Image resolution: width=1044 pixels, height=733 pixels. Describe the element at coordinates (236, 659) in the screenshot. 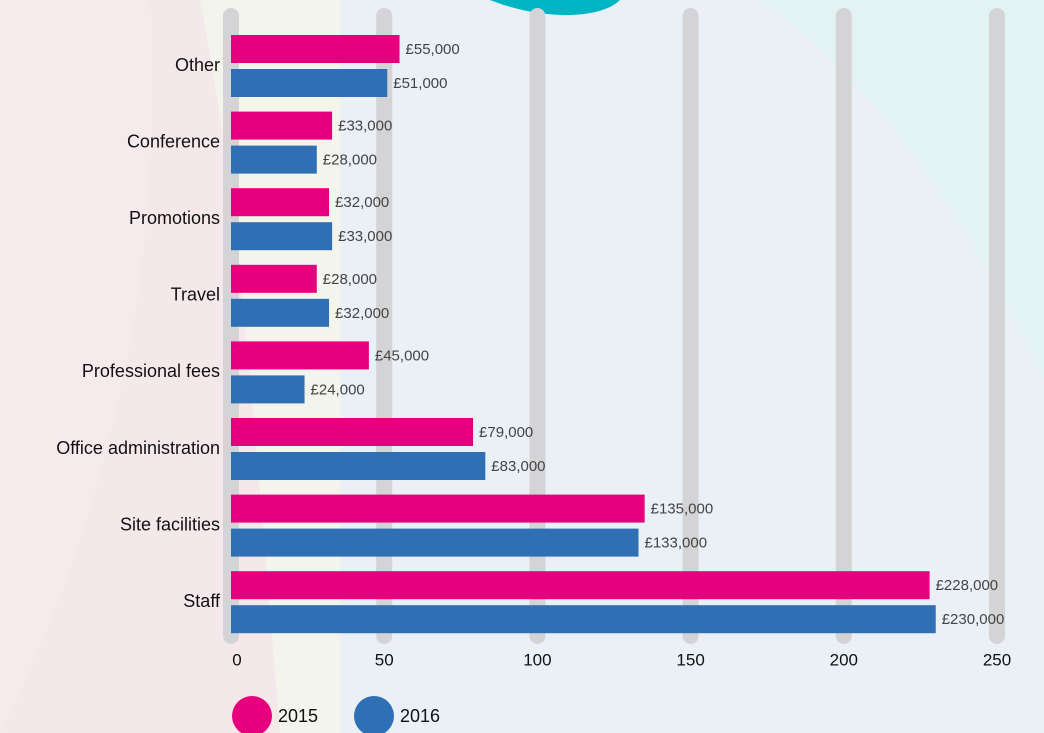

I see `x-tick-label: 0` at that location.